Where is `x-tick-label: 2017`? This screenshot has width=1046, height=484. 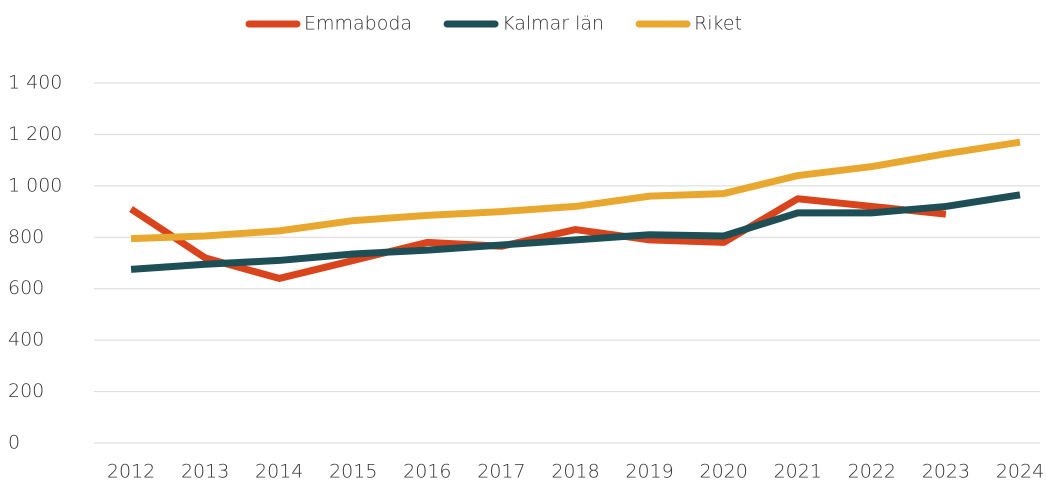
x-tick-label: 2017 is located at coordinates (501, 472).